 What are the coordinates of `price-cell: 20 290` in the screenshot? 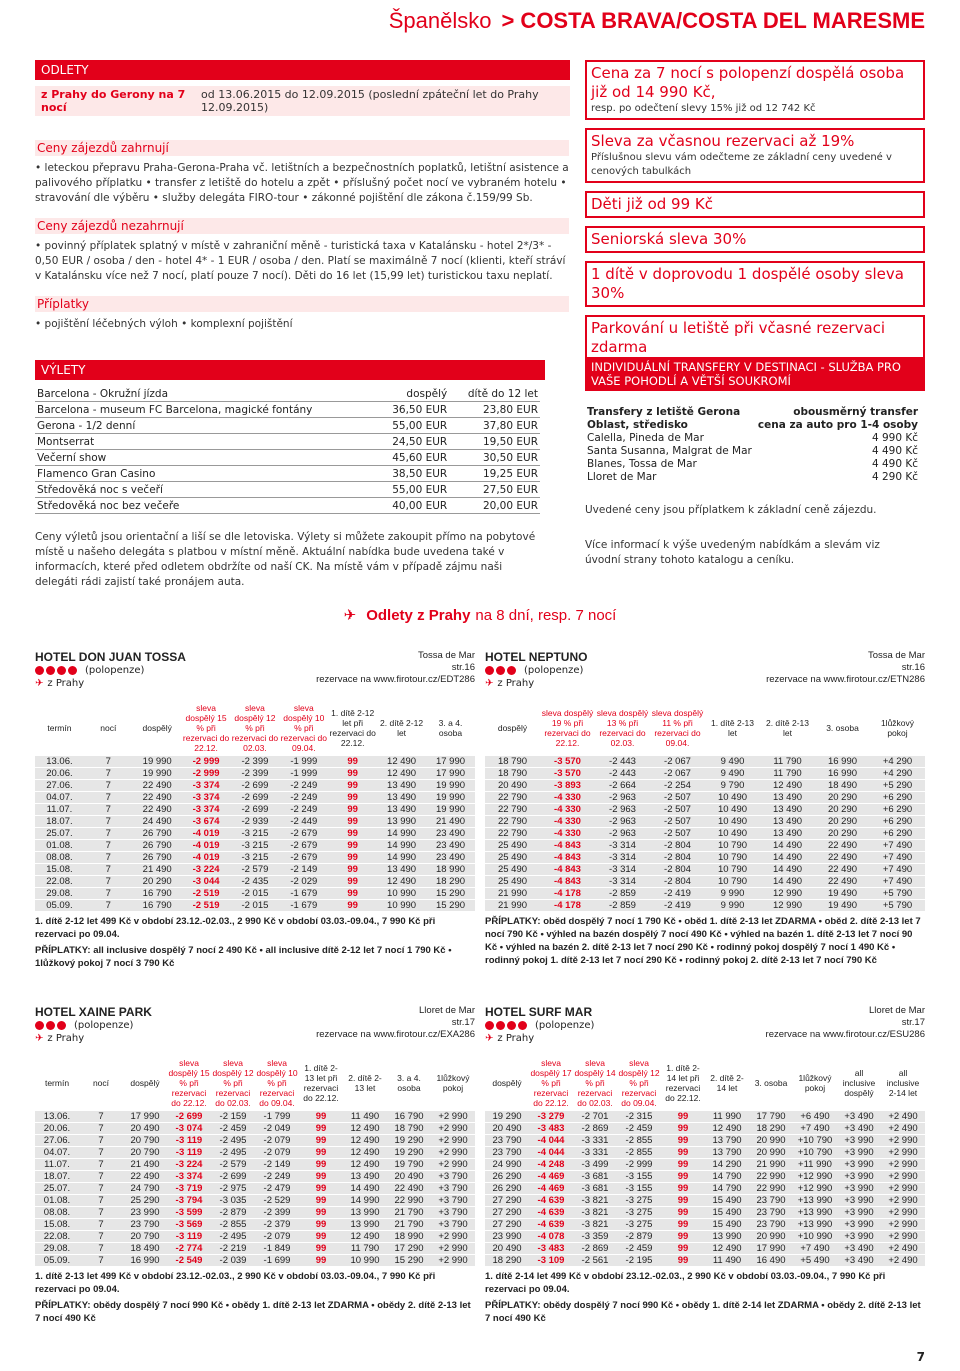 It's located at (842, 809).